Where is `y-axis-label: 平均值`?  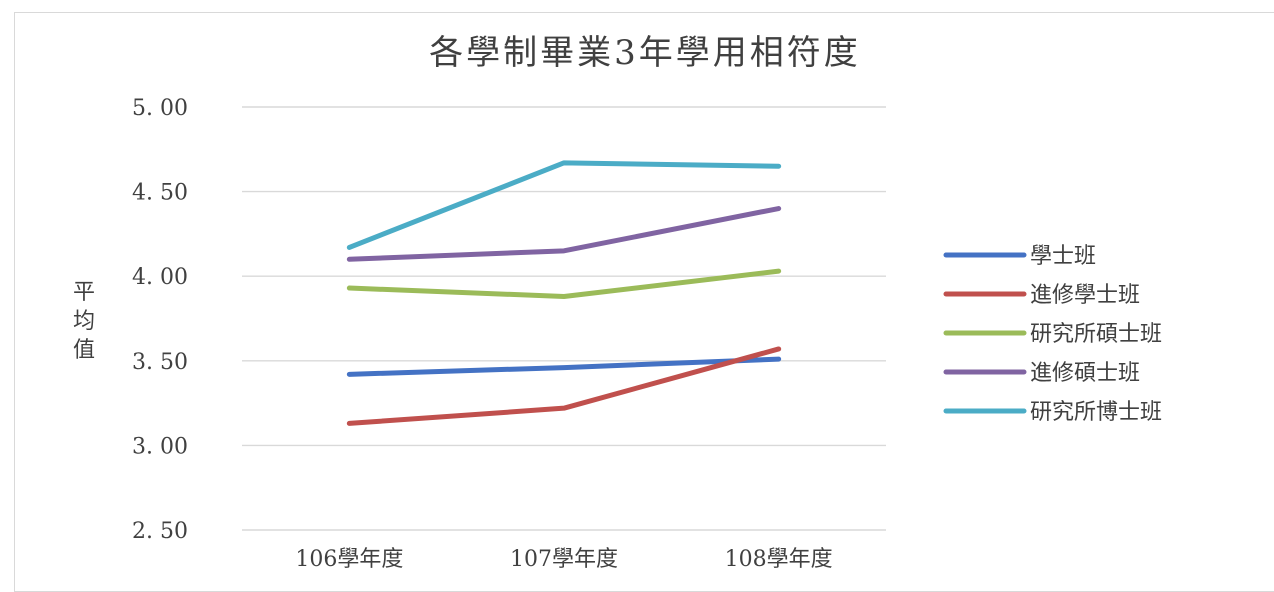 y-axis-label: 平均值 is located at coordinates (84, 321).